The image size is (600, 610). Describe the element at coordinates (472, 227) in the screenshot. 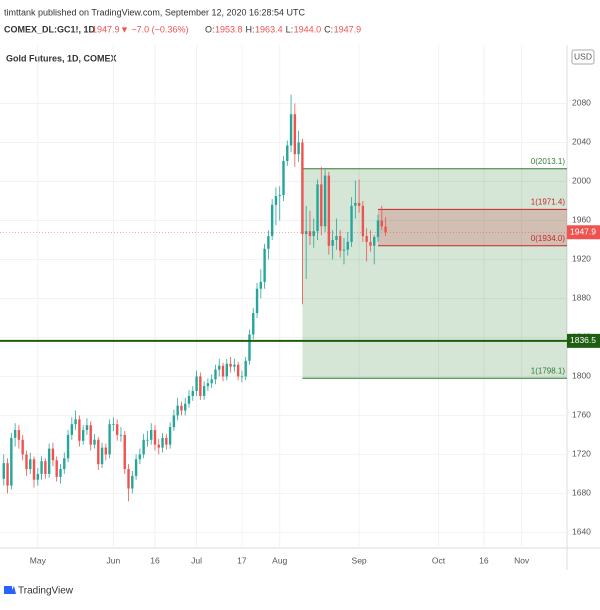

I see `zone` at that location.